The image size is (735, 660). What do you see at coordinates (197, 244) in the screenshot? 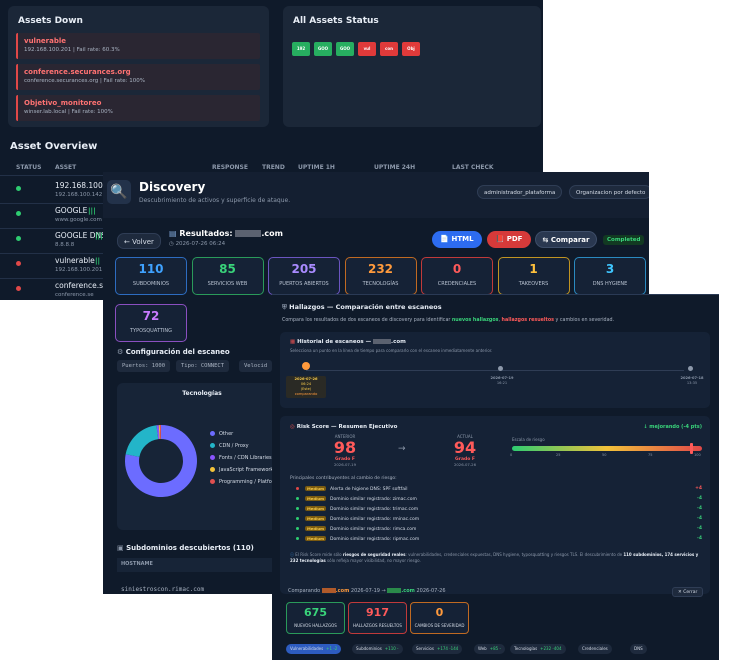
I see `results-date: ◷ 2026-07-26 06:24` at bounding box center [197, 244].